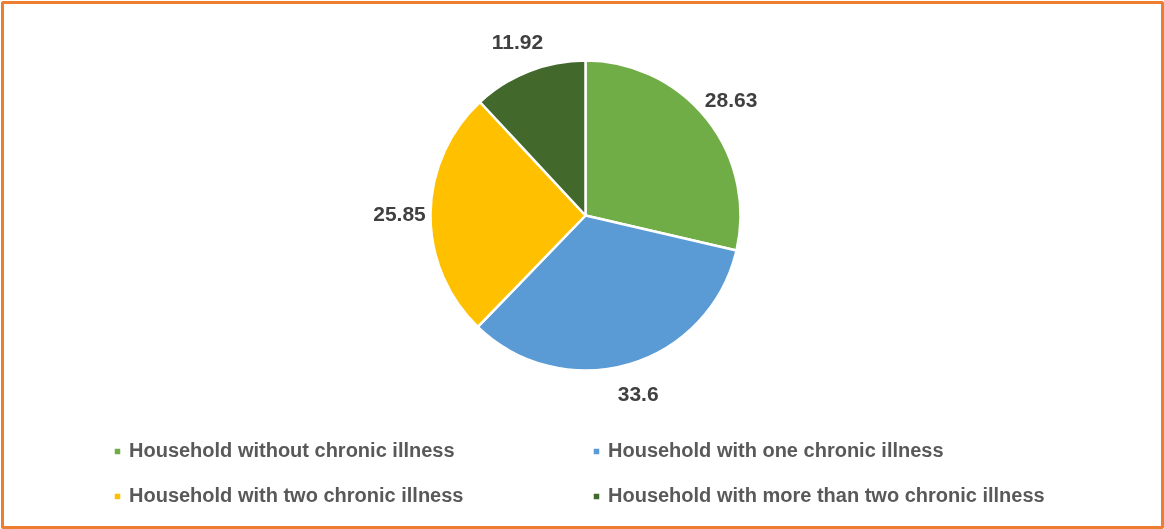 The image size is (1164, 529). I want to click on data-label: 25.85, so click(400, 213).